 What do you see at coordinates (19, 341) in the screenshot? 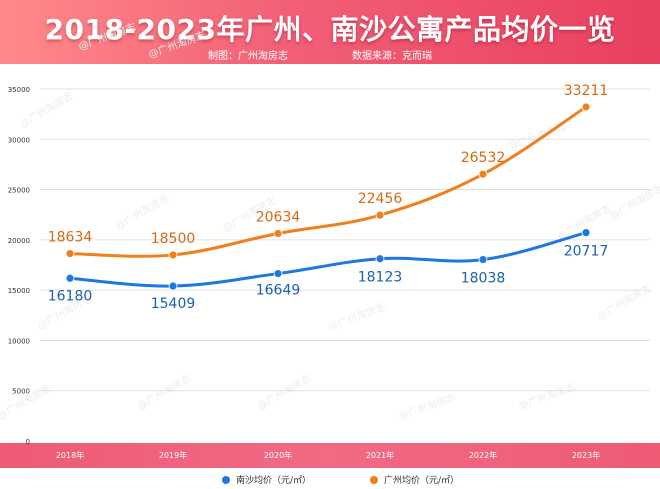
I see `y-tick-label-2: 10000` at bounding box center [19, 341].